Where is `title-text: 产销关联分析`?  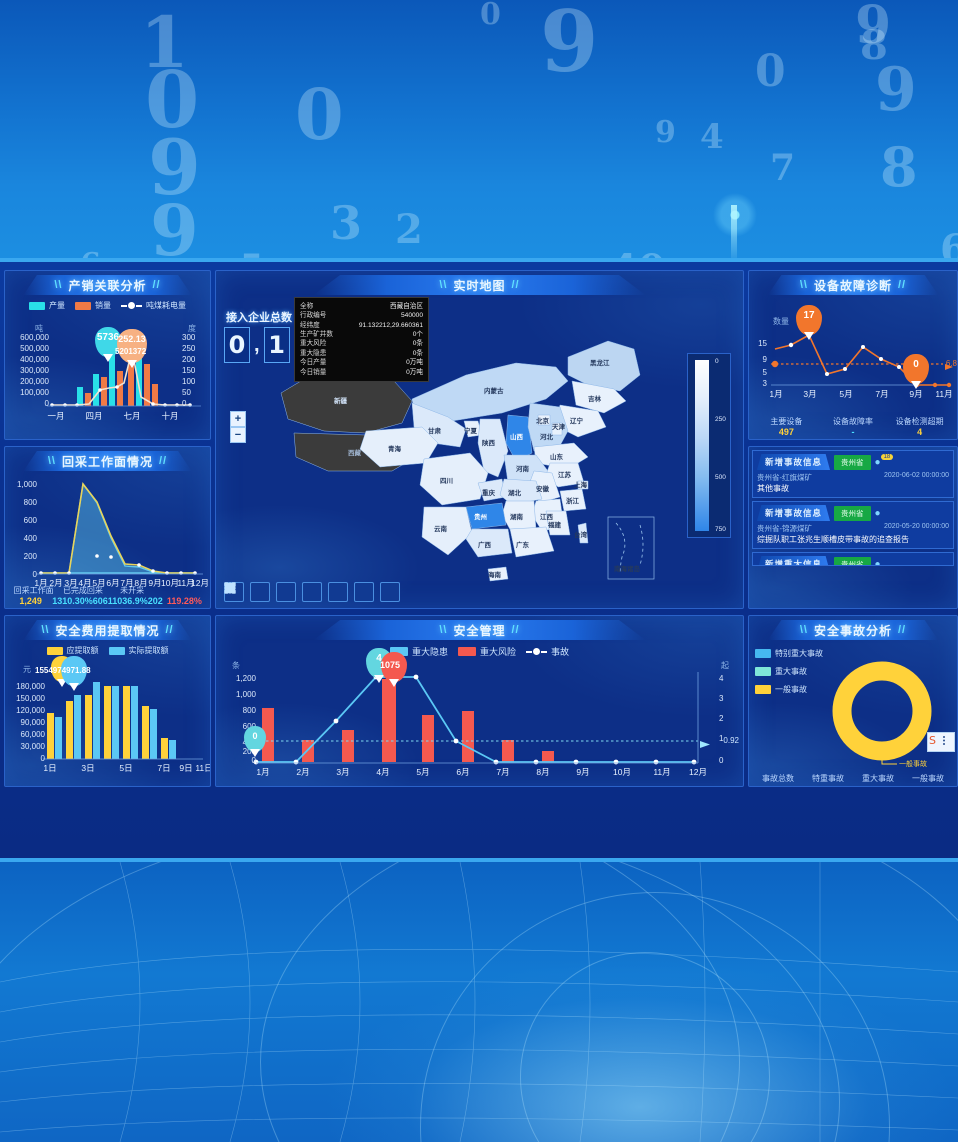
title-text: 产销关联分析 is located at coordinates (107, 285).